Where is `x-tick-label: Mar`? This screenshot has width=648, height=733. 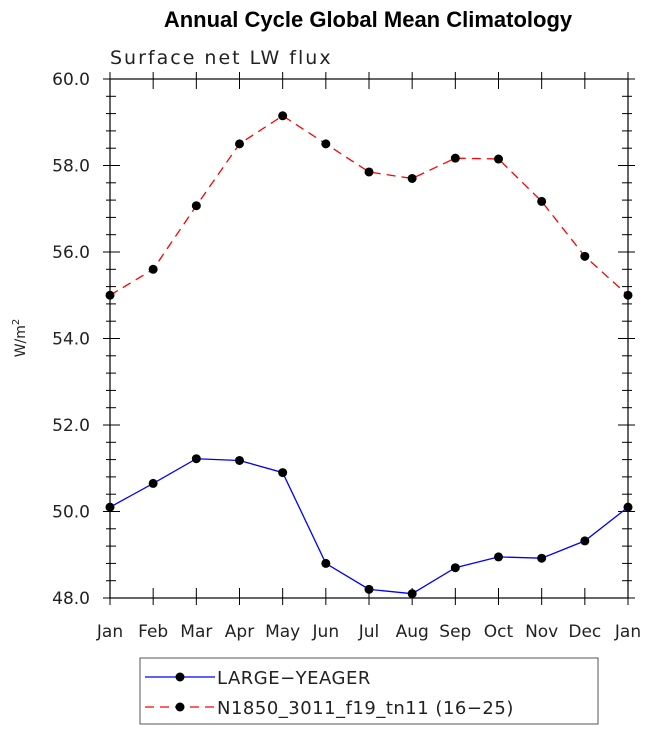 x-tick-label: Mar is located at coordinates (196, 632).